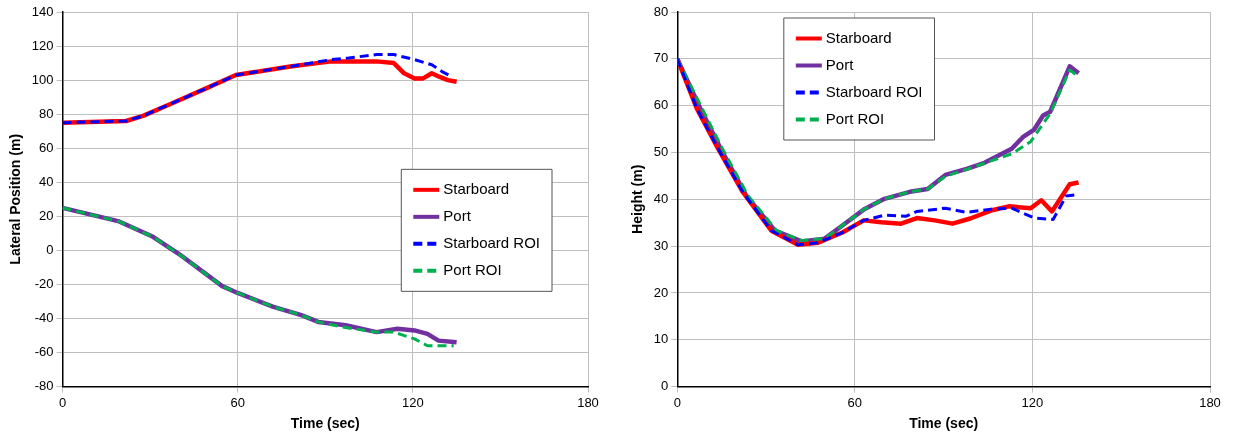  I want to click on y-tick-label: 70, so click(661, 58).